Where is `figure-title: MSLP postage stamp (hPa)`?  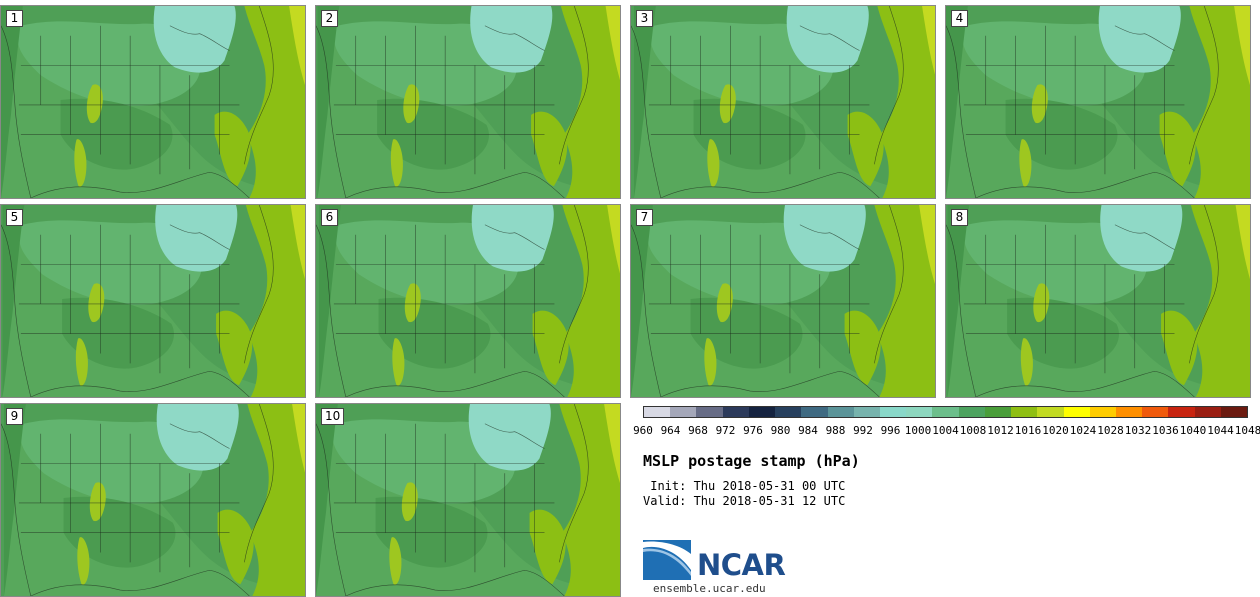
figure-title: MSLP postage stamp (hPa) is located at coordinates (751, 461).